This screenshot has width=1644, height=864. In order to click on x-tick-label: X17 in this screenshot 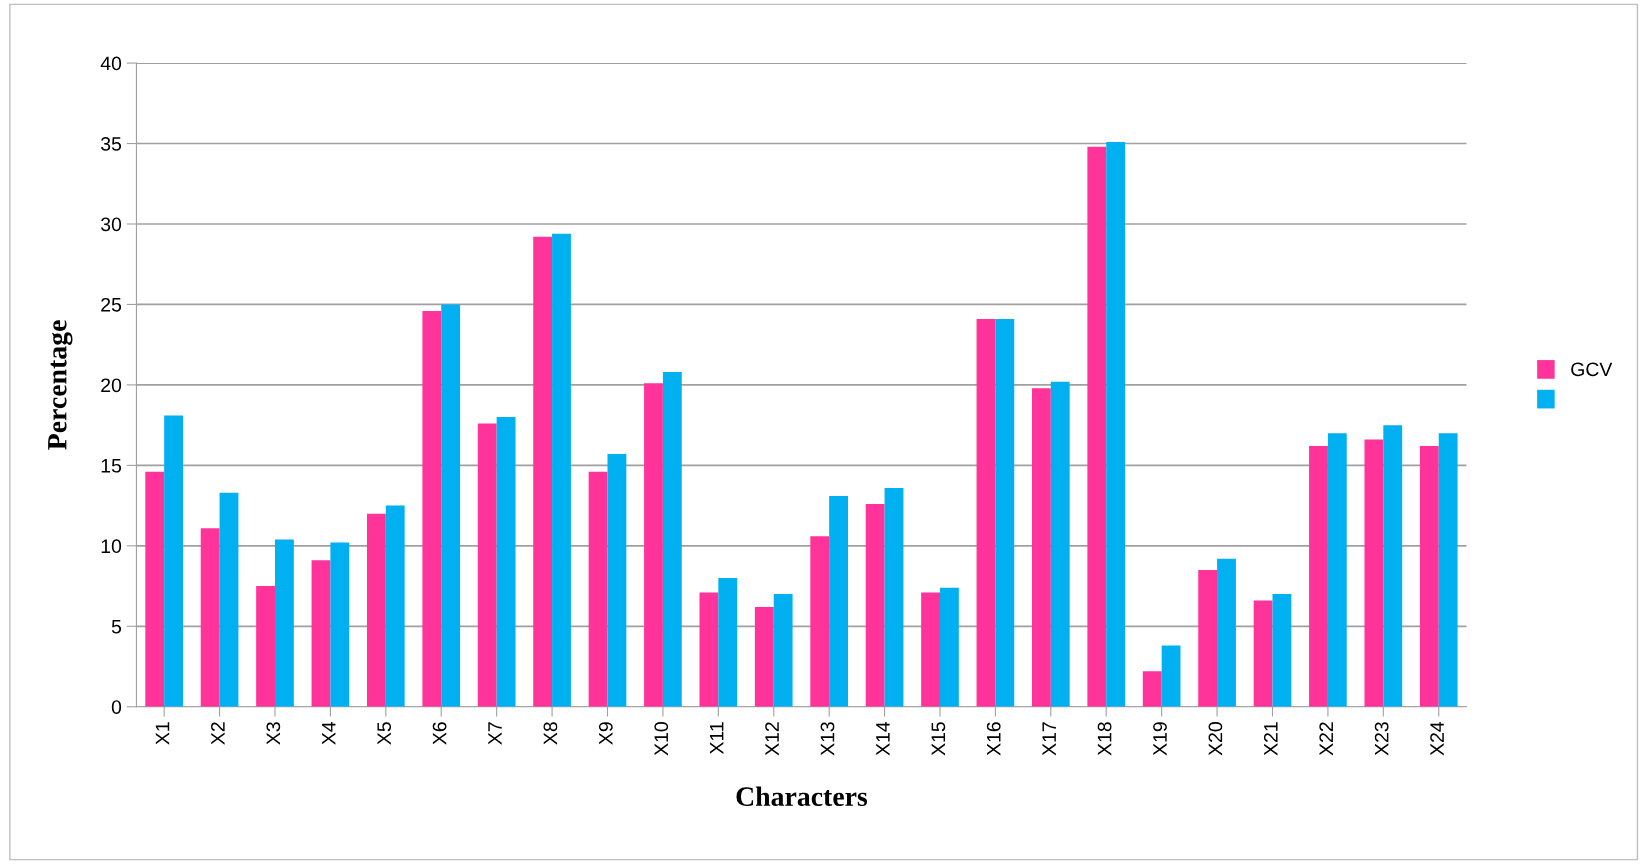, I will do `click(1049, 739)`.